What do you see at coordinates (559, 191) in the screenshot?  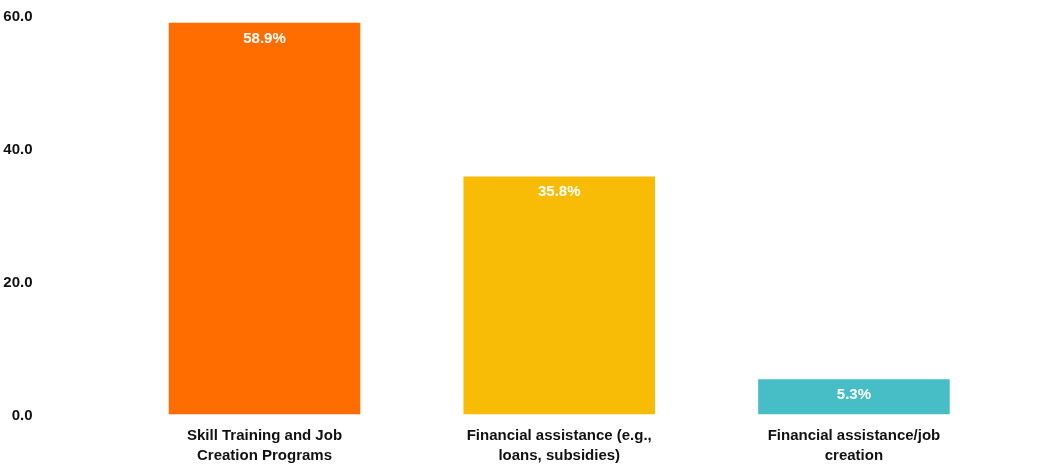 I see `data-label: 35.8%` at bounding box center [559, 191].